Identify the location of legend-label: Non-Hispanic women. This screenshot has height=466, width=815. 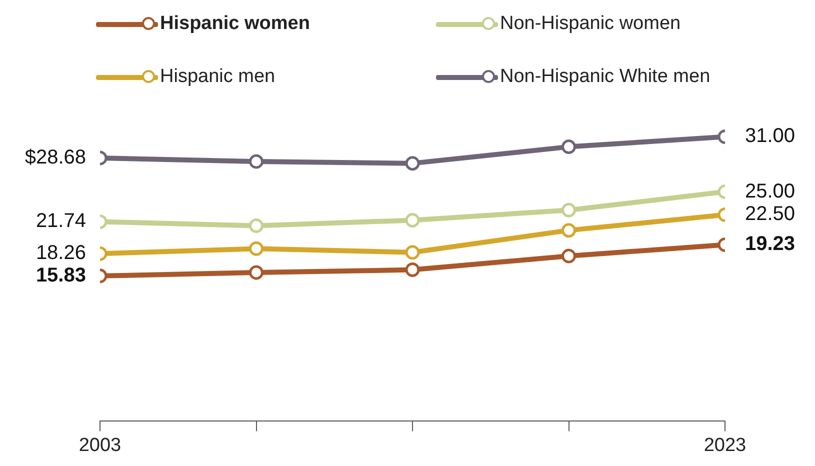
(590, 23).